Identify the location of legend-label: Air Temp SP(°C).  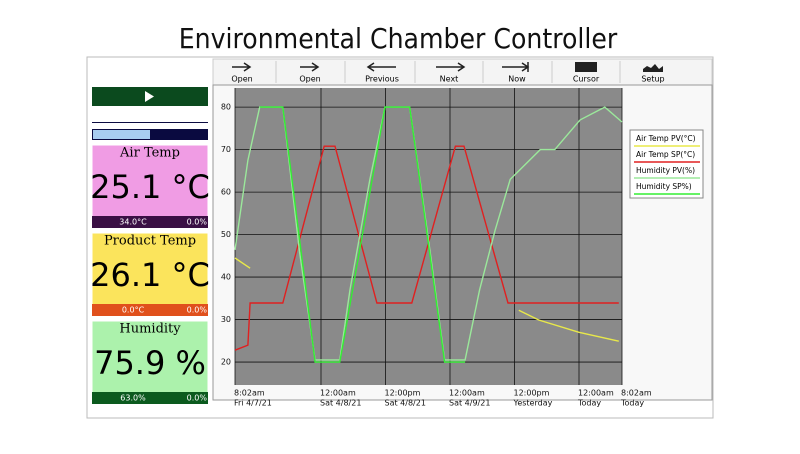
(665, 154).